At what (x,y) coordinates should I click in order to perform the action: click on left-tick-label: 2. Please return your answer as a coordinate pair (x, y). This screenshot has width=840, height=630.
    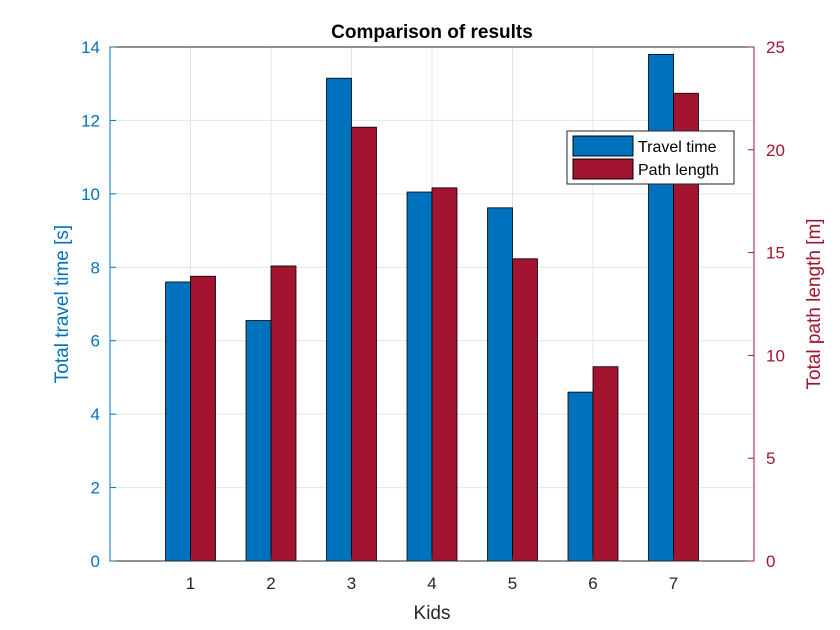
    Looking at the image, I should click on (95, 488).